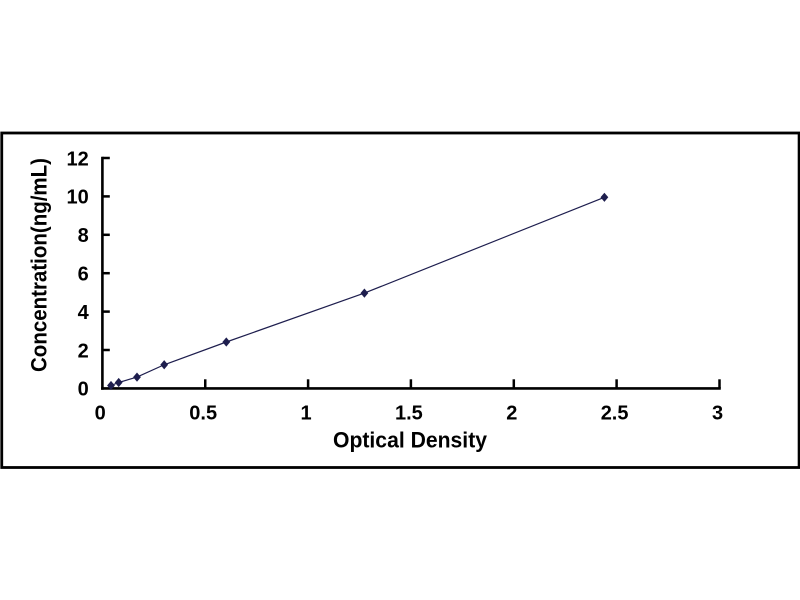 This screenshot has height=600, width=800. I want to click on svg-text: 2.5, so click(615, 414).